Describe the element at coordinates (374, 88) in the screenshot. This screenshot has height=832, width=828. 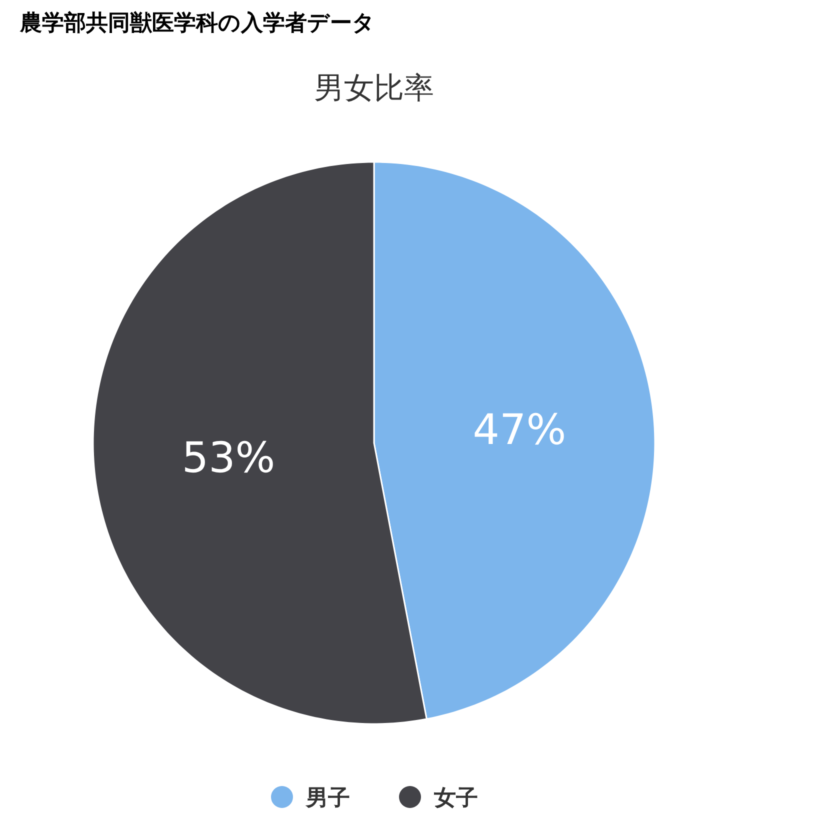
I see `chart-subtitle: 男女比率` at that location.